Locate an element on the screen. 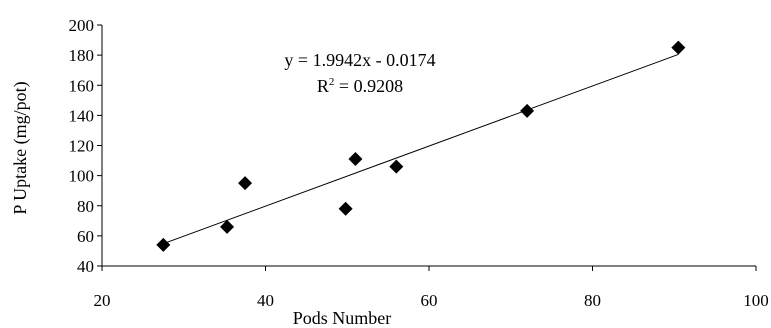 This screenshot has width=771, height=328. y-axis-ticks: 40 60 80 100 120 140 160 180 200 is located at coordinates (85, 146).